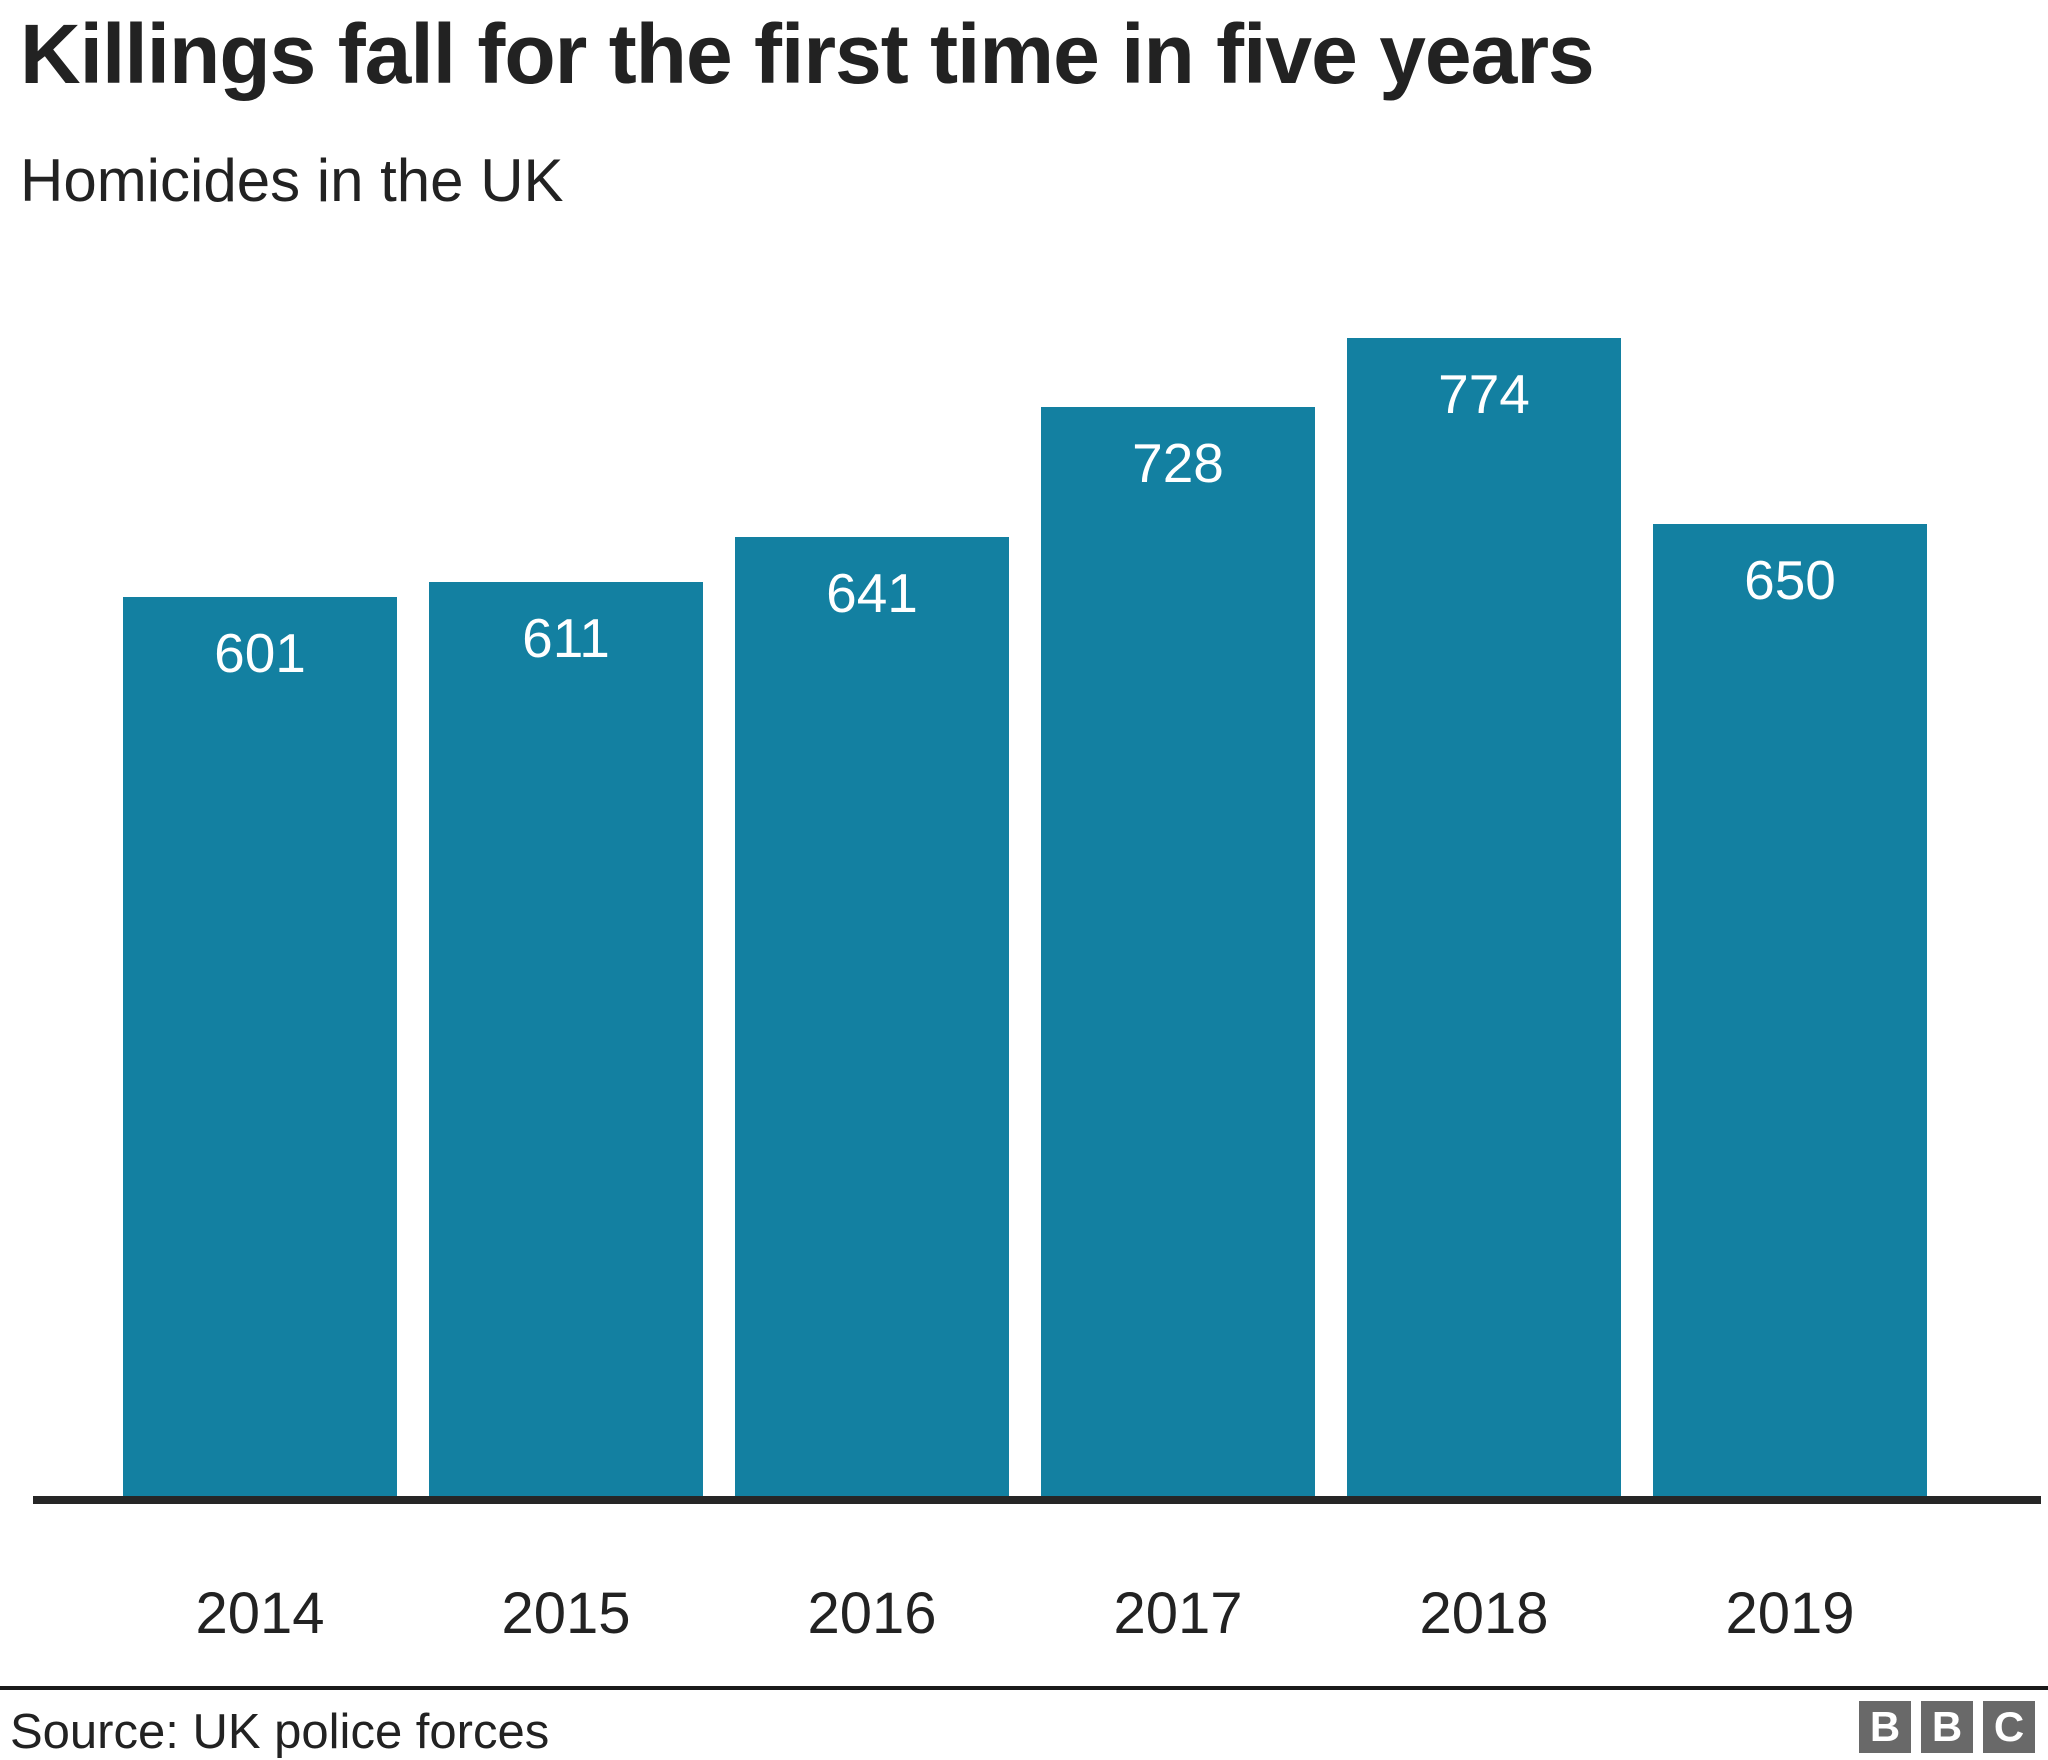 The height and width of the screenshot is (1760, 2048). Describe the element at coordinates (2009, 1727) in the screenshot. I see `bbc-logo-letter-3: C` at that location.